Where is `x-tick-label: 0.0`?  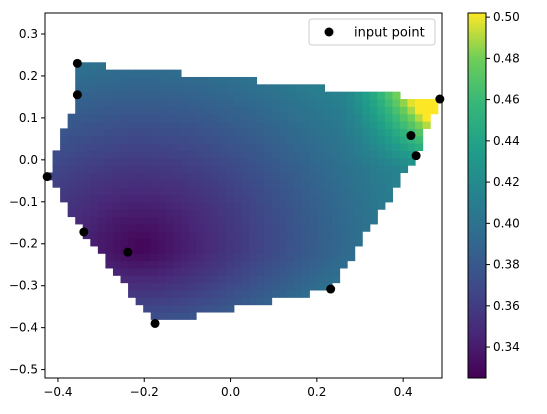
x-tick-label: 0.0 is located at coordinates (230, 392).